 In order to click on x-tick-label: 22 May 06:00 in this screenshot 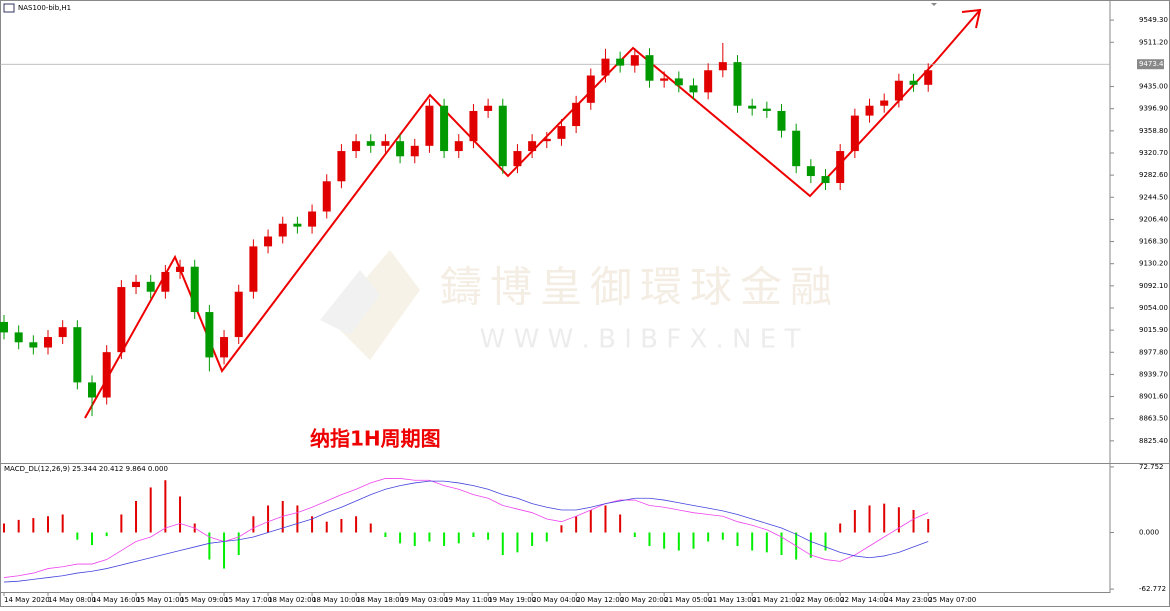, I will do `click(820, 600)`.